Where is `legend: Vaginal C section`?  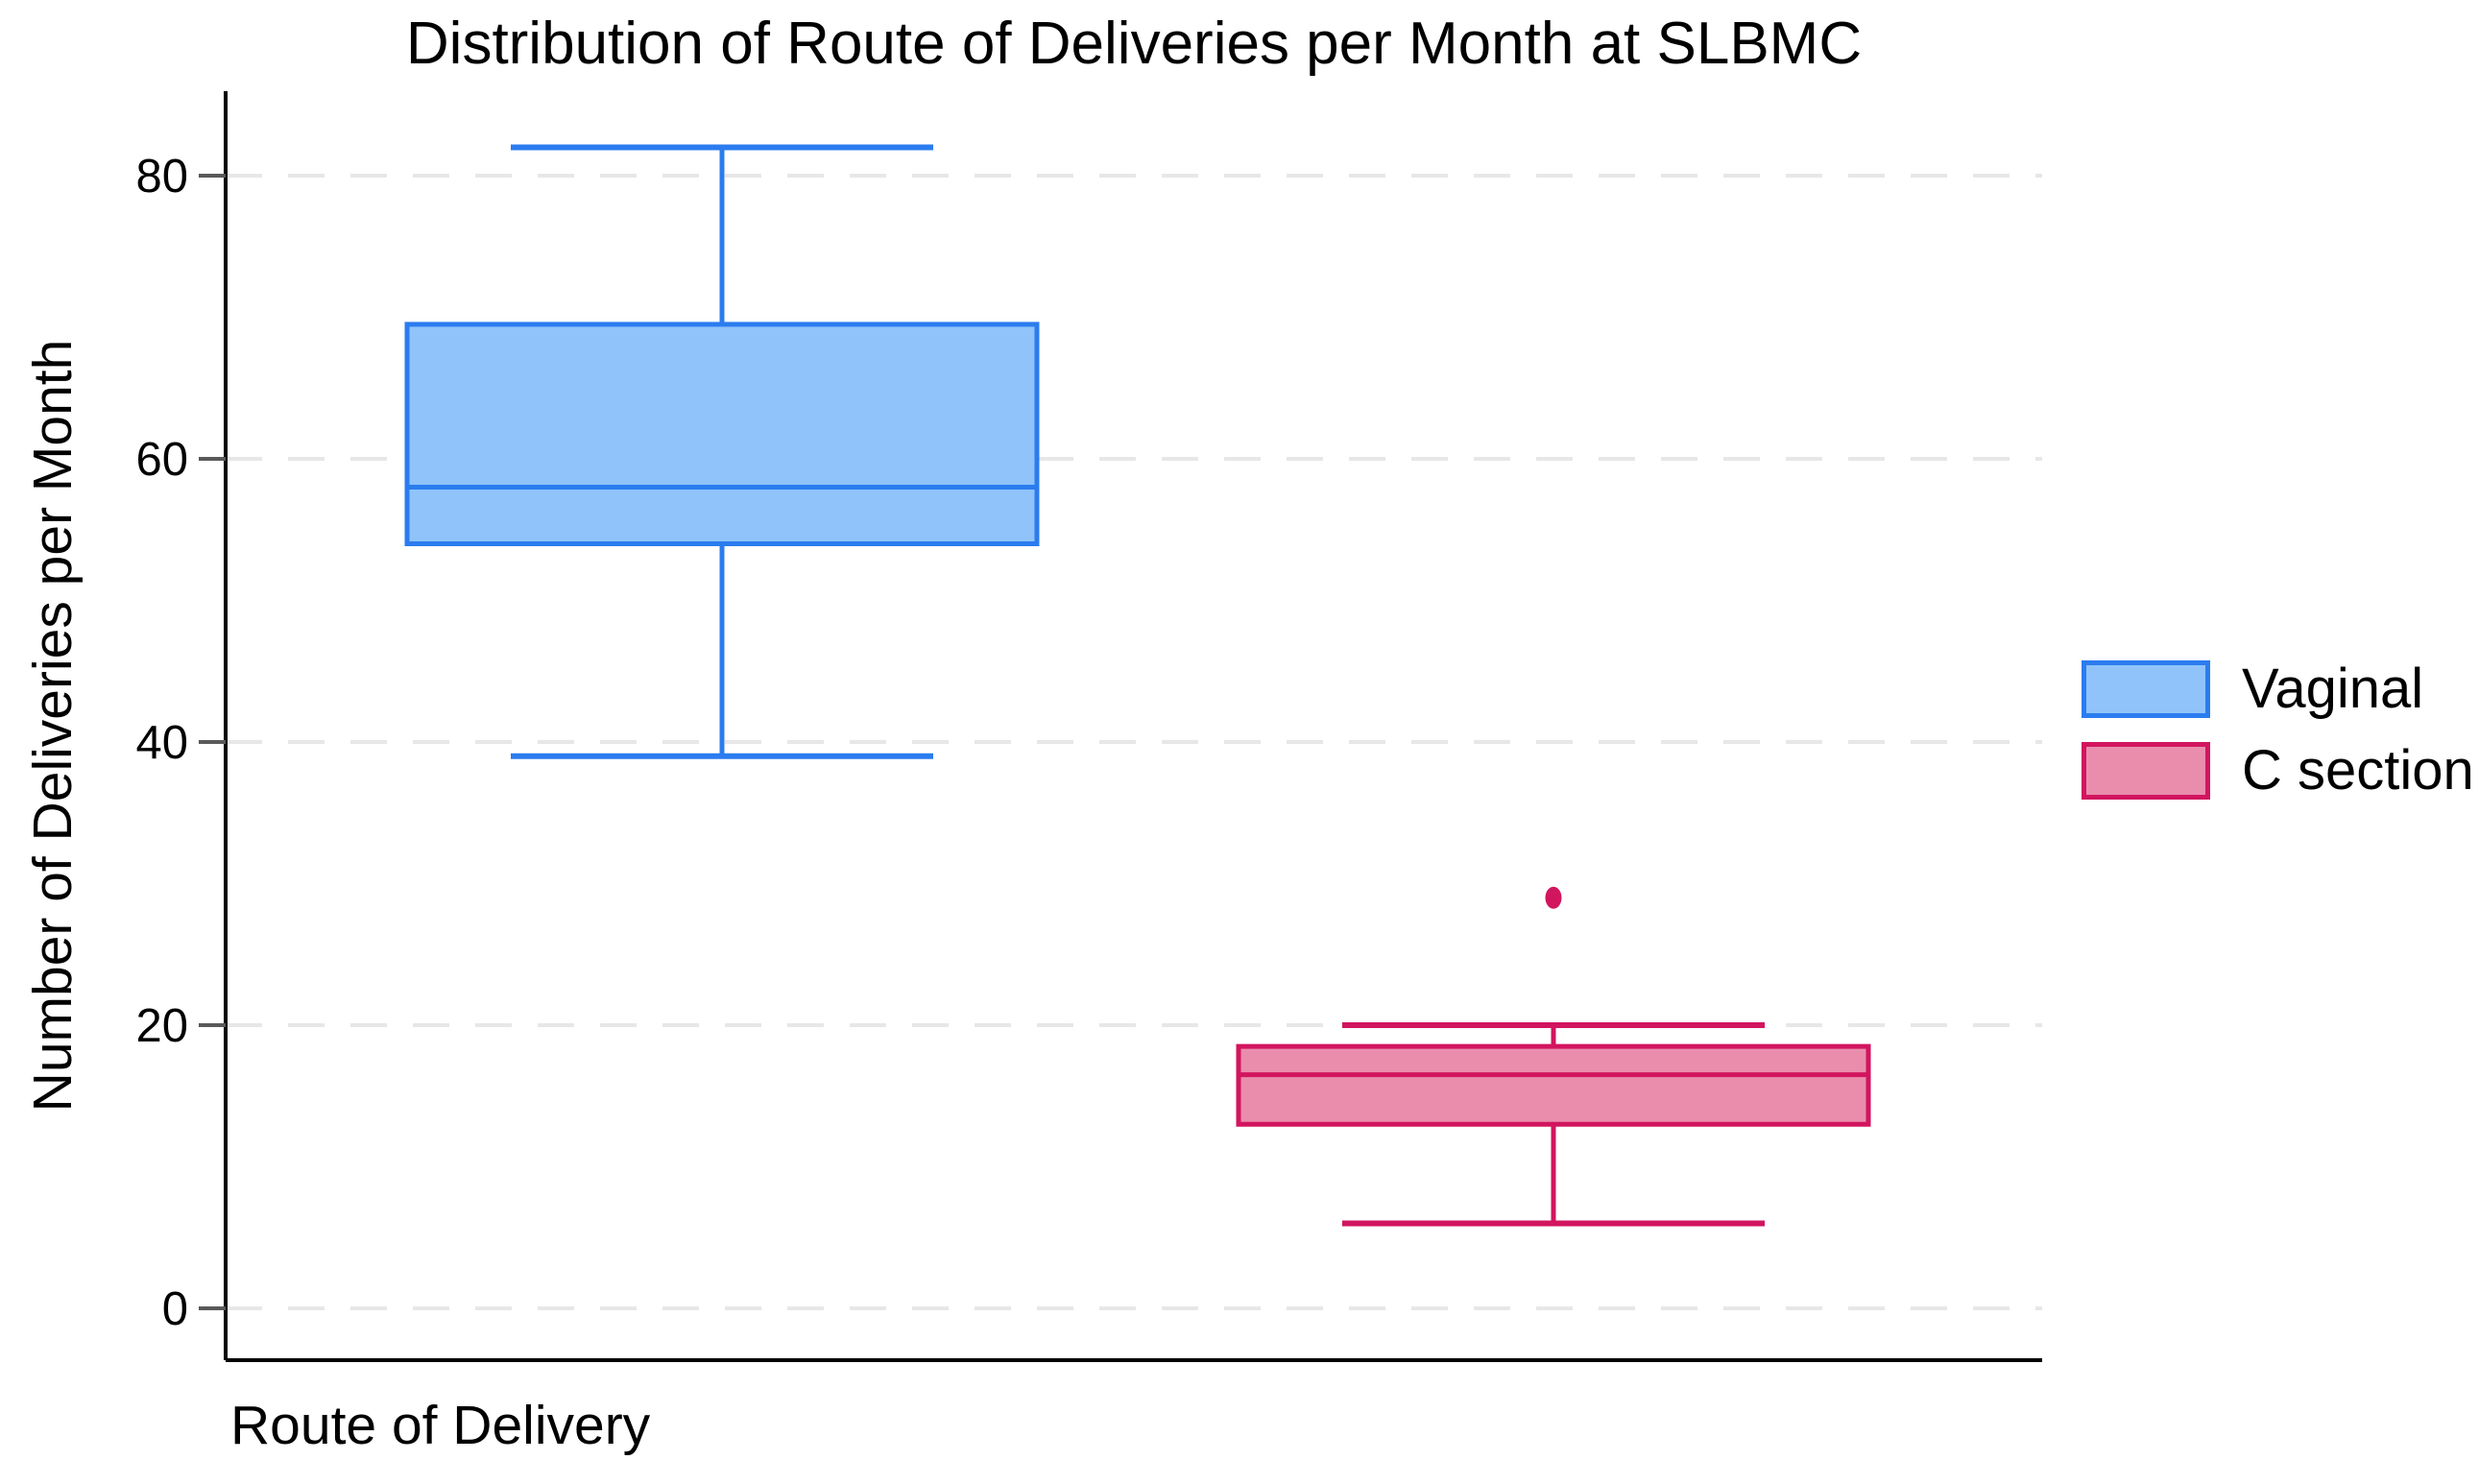
legend: Vaginal C section is located at coordinates (2278, 730).